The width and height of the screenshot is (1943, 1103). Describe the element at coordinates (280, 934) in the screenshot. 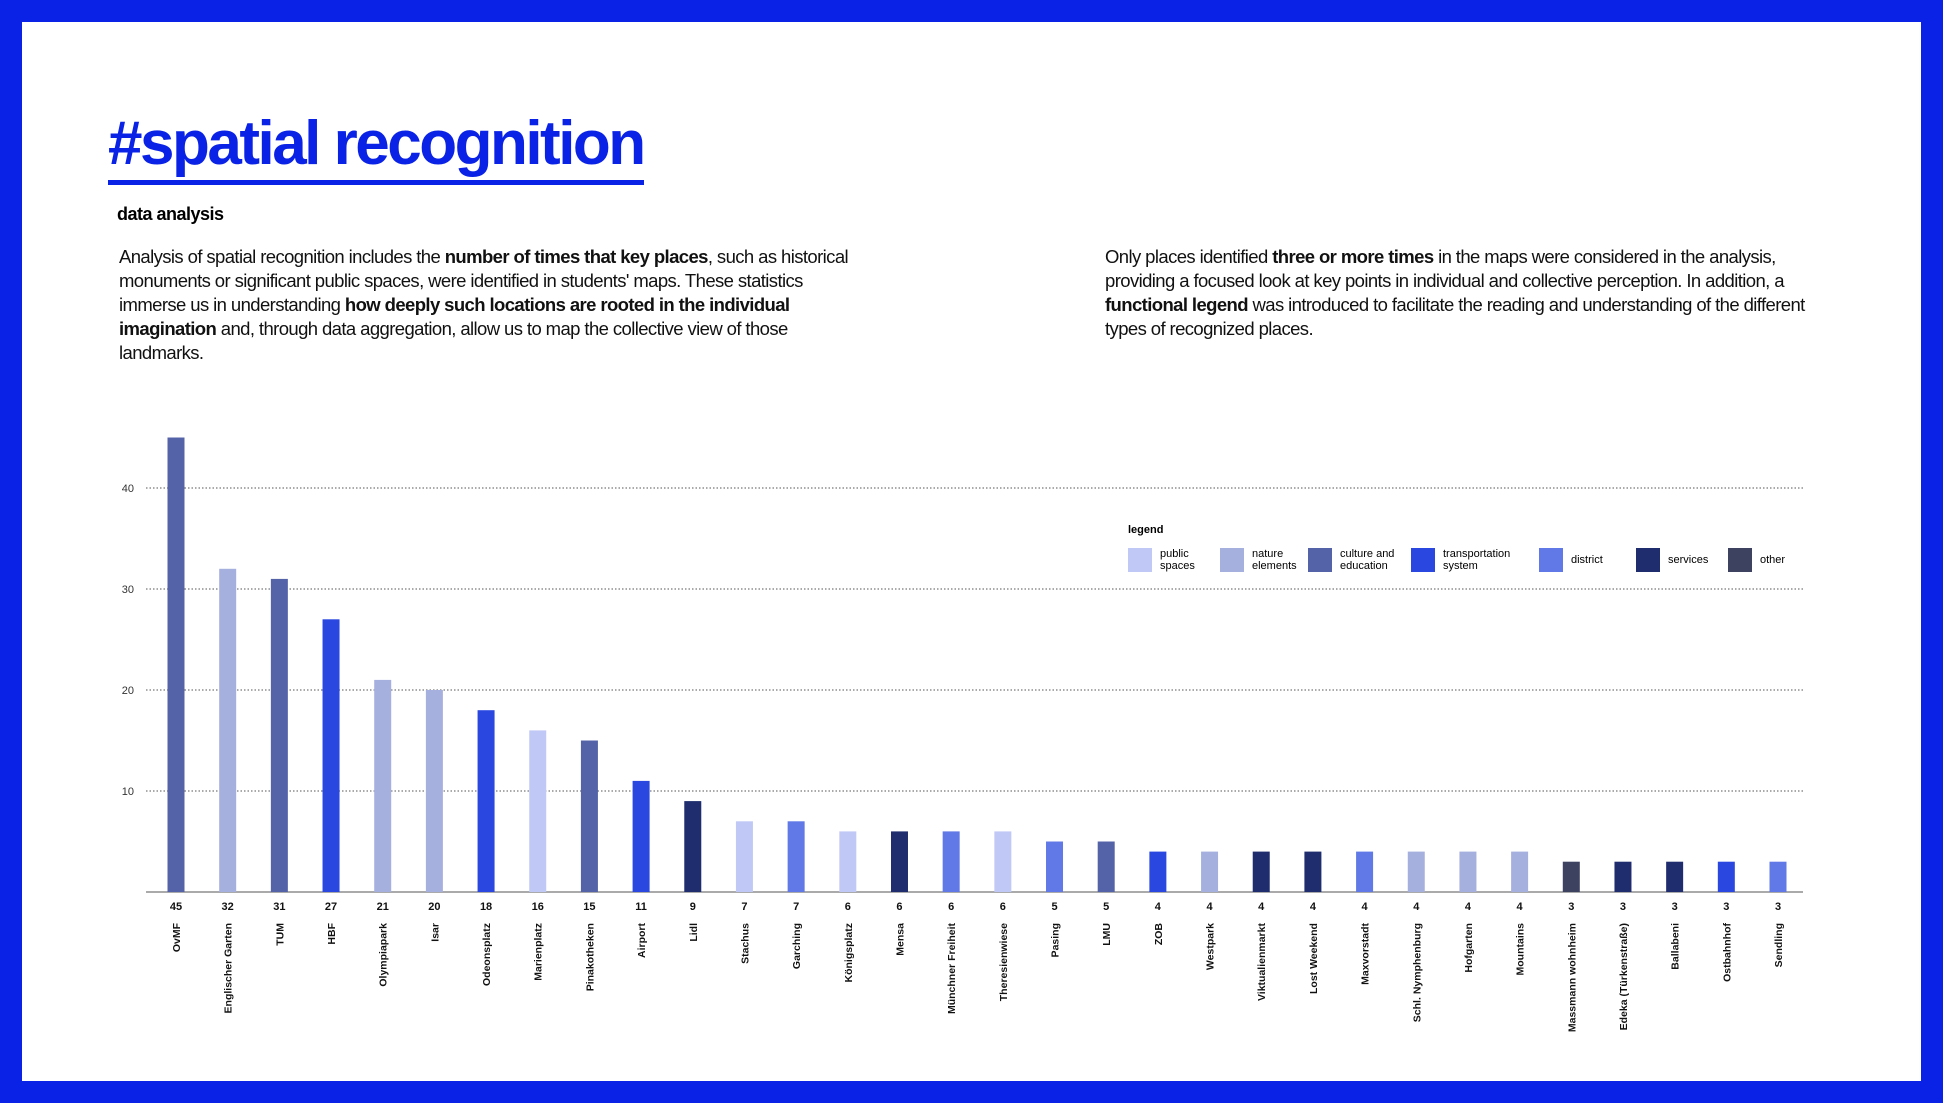

I see `x-tick-label: TUM` at that location.